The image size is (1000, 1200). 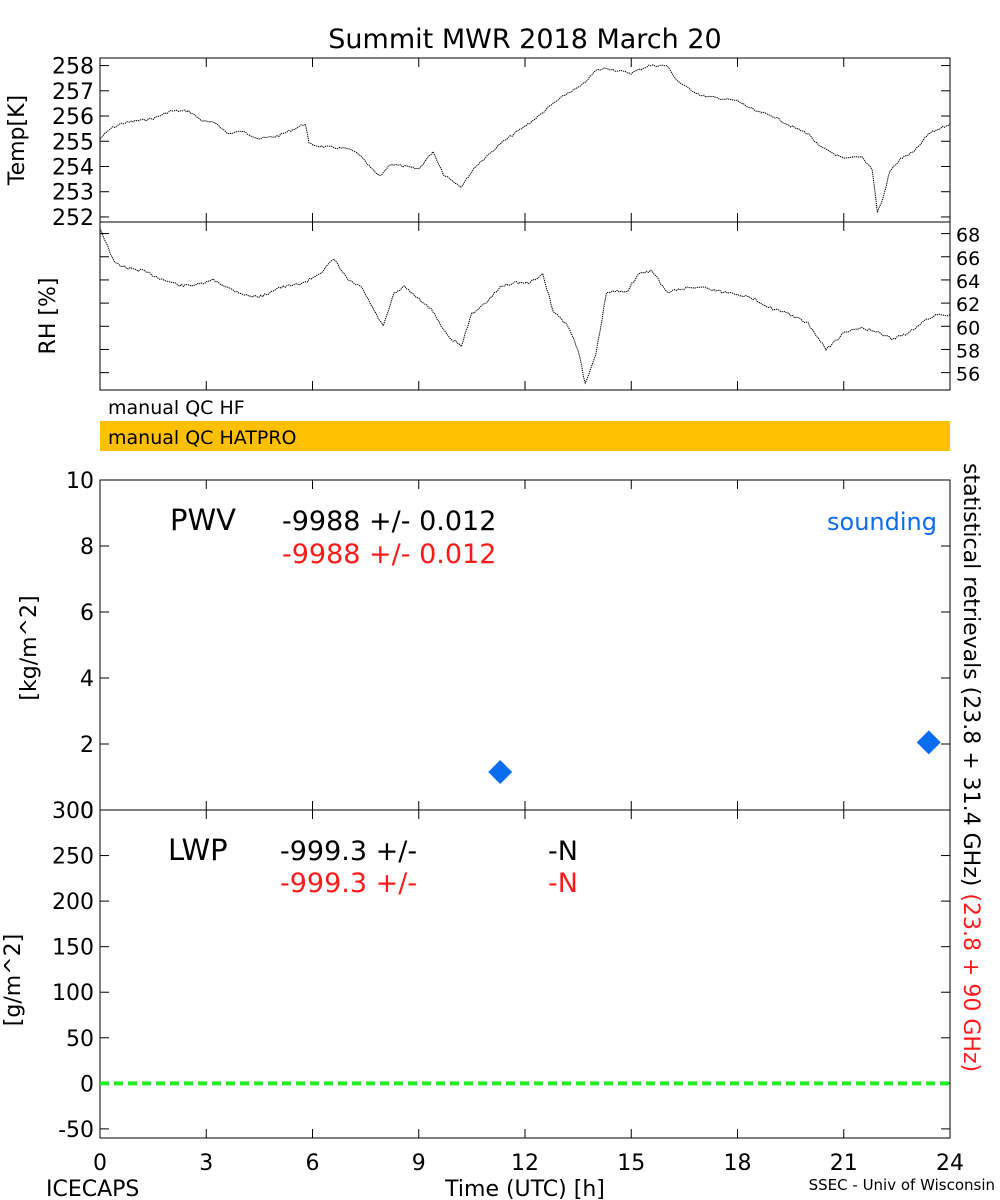 What do you see at coordinates (17, 140) in the screenshot?
I see `temp-axis-label: Temp[K]` at bounding box center [17, 140].